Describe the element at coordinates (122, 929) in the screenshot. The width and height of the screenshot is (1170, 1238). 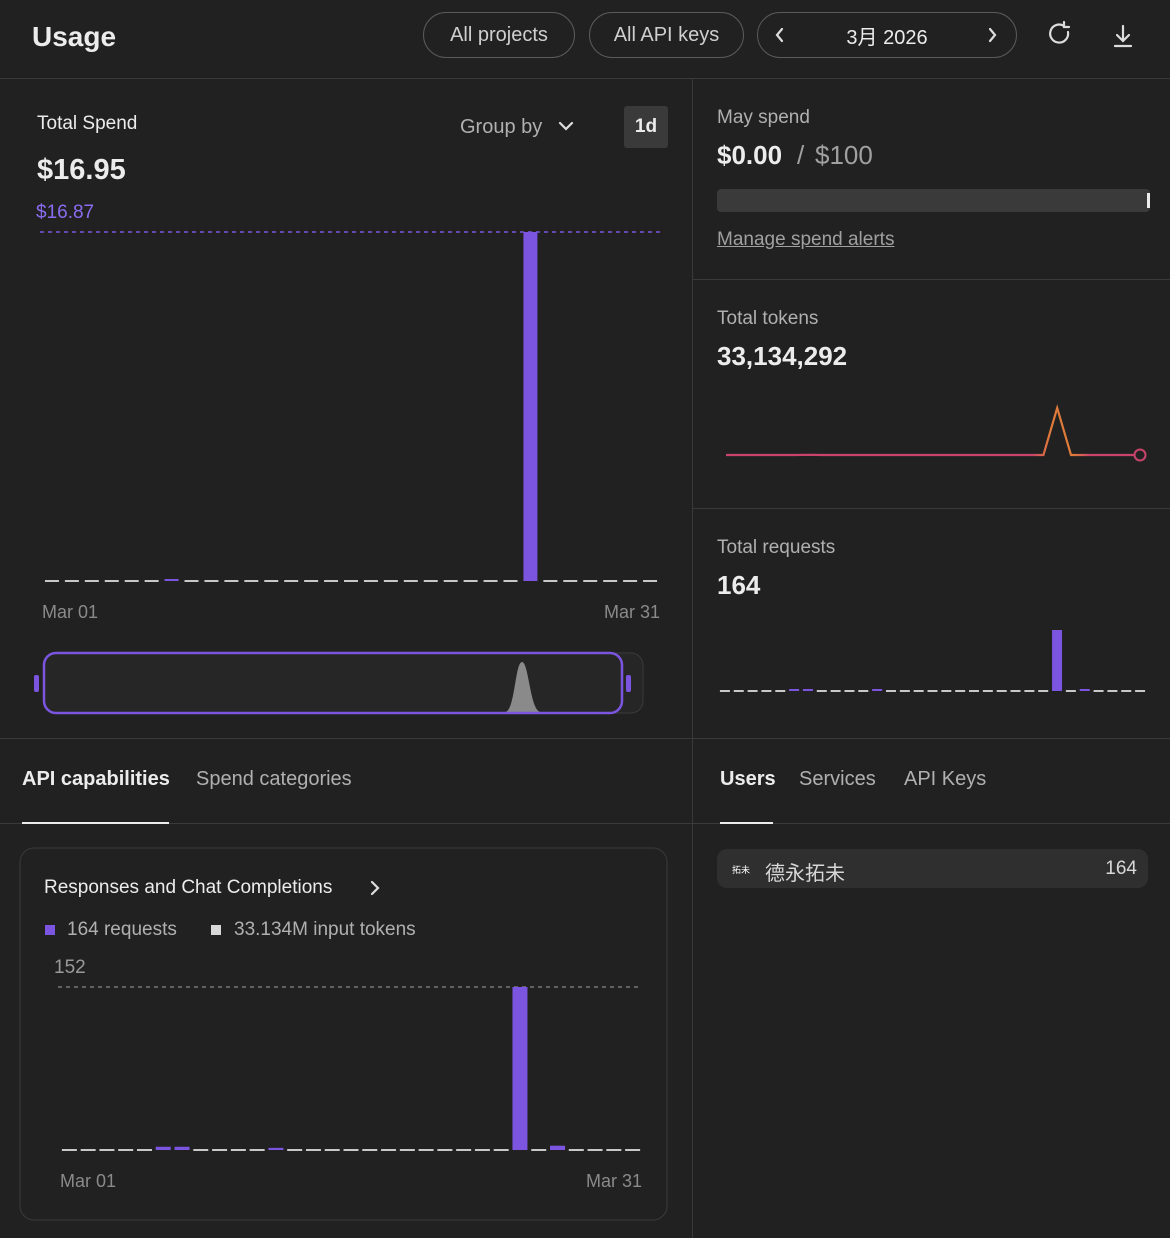
I see `legend-entry: 164 requests` at that location.